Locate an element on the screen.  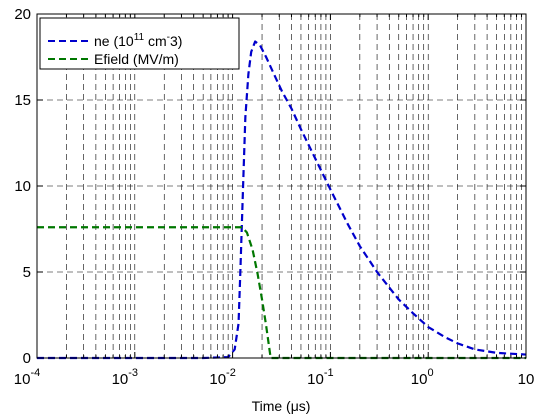
legend-label-efield: Efield (MV/m) is located at coordinates (136, 59).